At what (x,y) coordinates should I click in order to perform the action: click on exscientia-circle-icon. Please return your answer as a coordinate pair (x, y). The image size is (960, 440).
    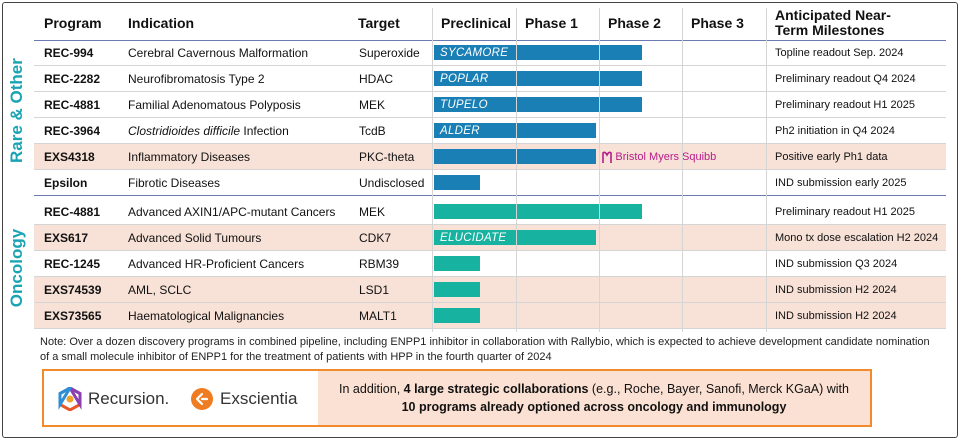
    Looking at the image, I should click on (202, 399).